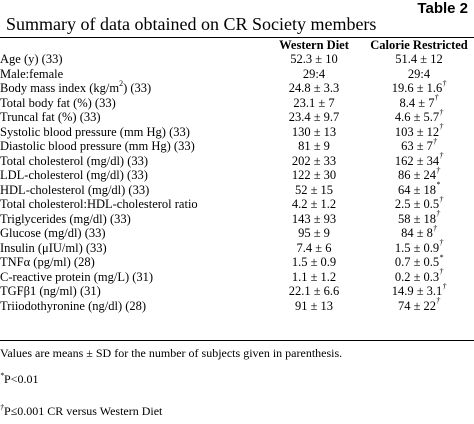  What do you see at coordinates (417, 131) in the screenshot?
I see `calorie-restricted-value-text: 103 ± 12` at bounding box center [417, 131].